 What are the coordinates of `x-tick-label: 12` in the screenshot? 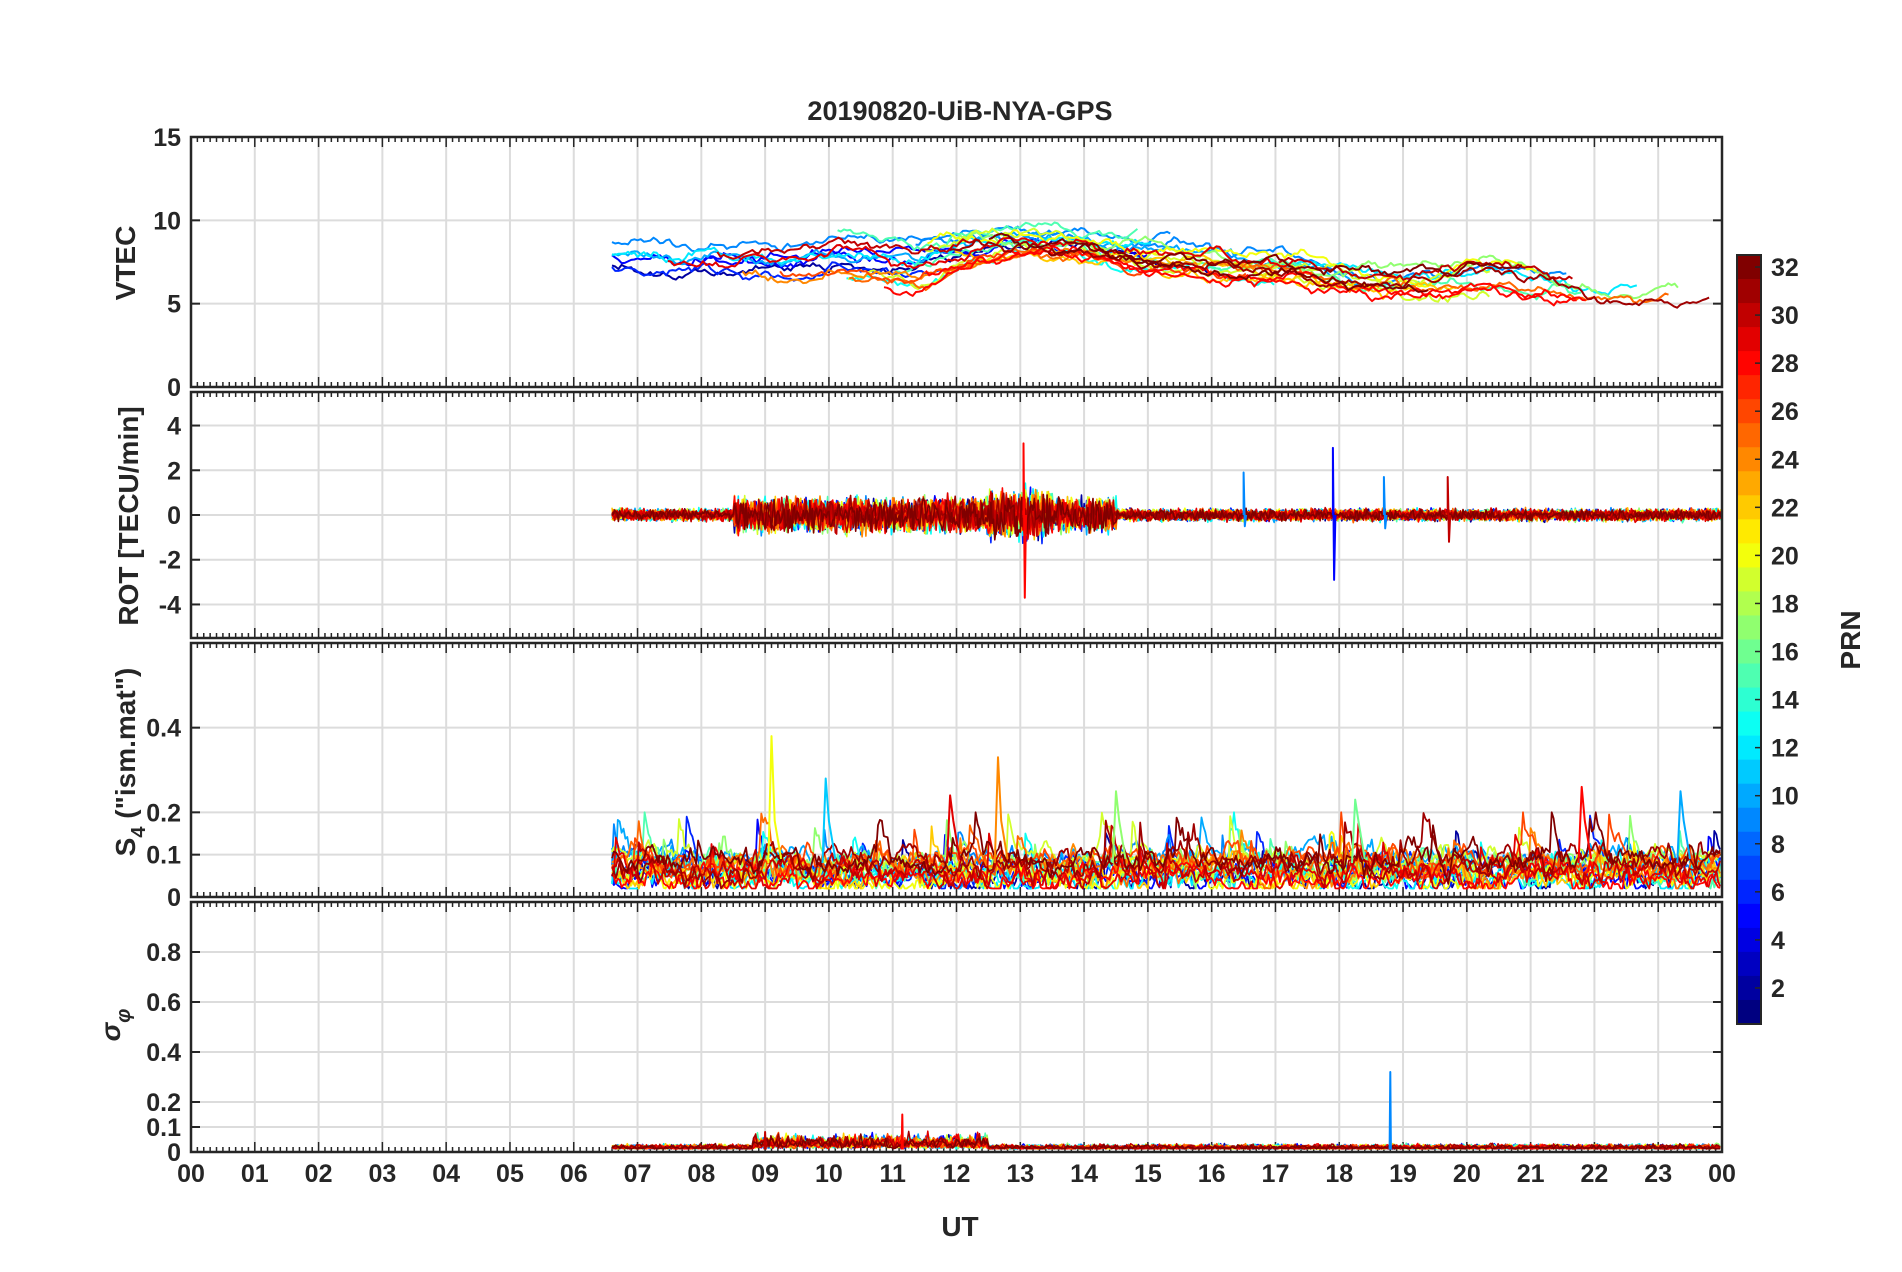 It's located at (957, 1174).